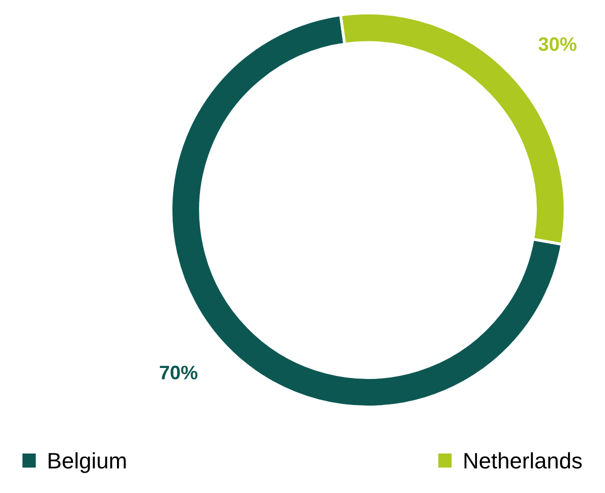  Describe the element at coordinates (557, 44) in the screenshot. I see `data-label: 30%` at that location.